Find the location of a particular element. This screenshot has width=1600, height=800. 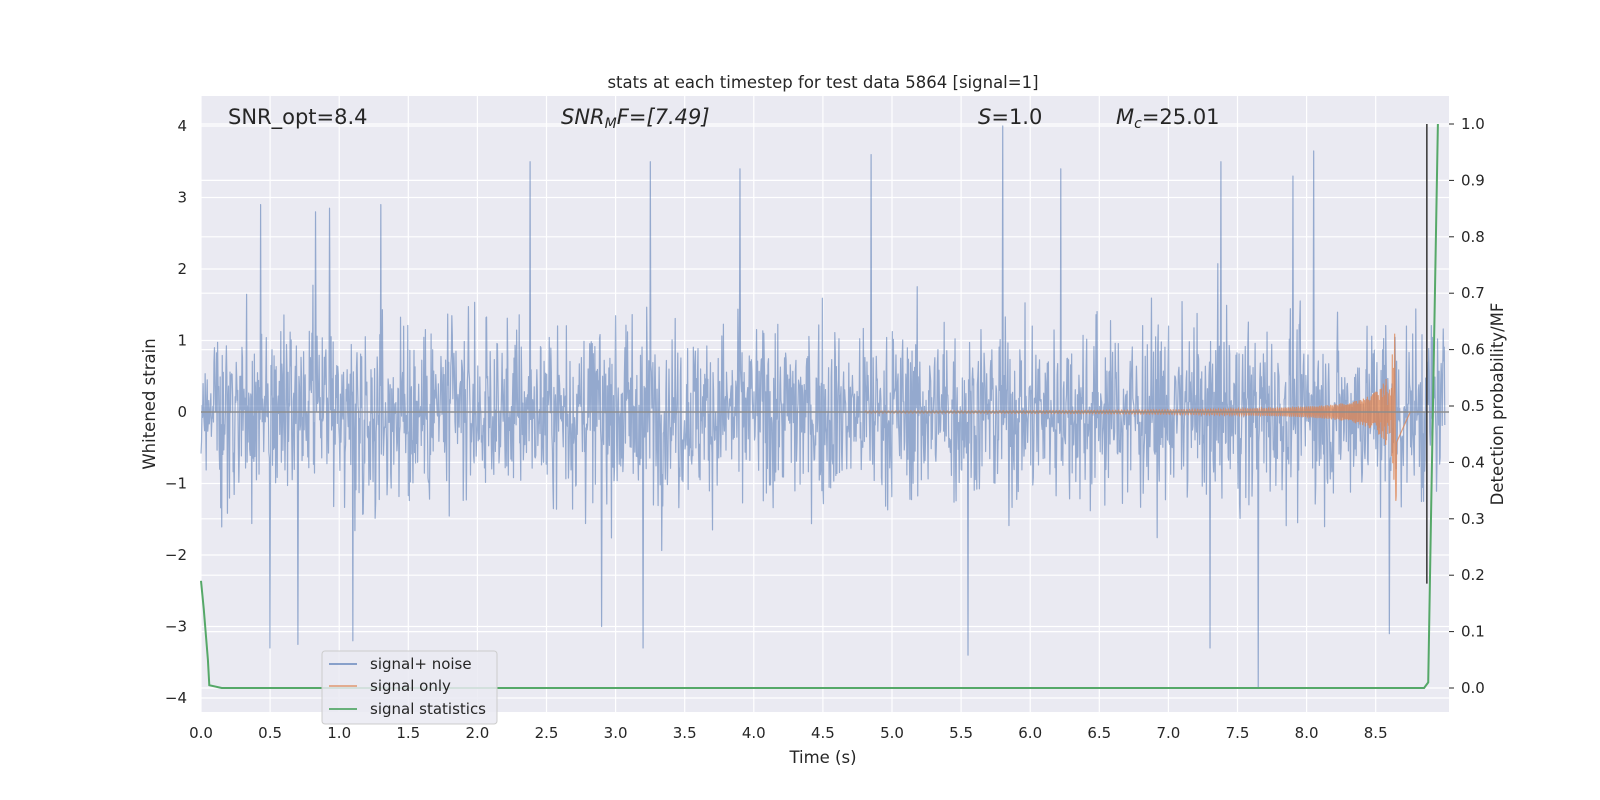

y2-tick-label-10: 1.0 is located at coordinates (1473, 124).